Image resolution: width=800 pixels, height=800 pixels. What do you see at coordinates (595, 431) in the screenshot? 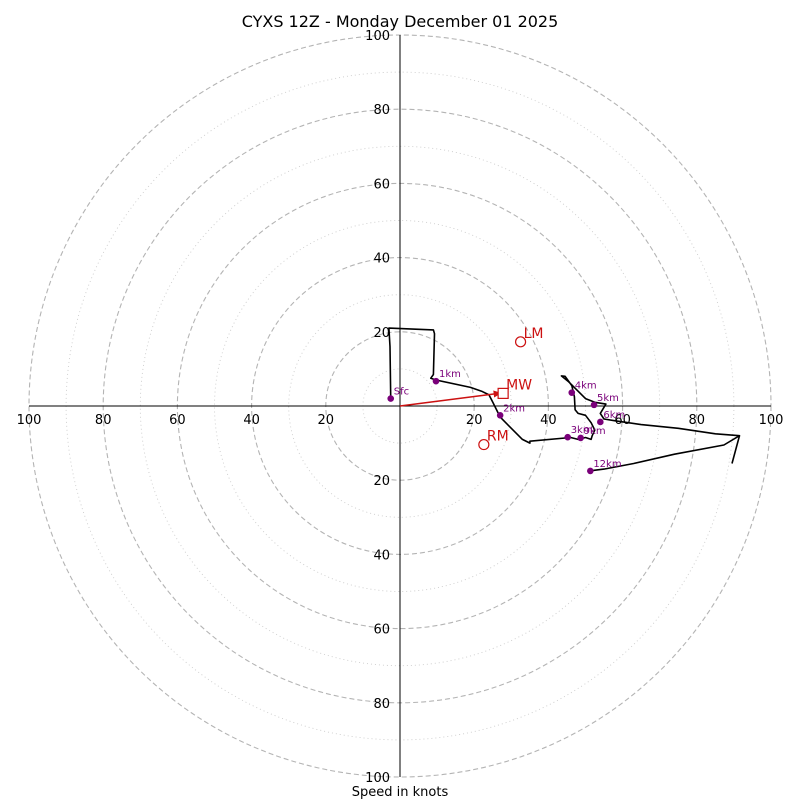
I see `height-marker-label: 9km` at bounding box center [595, 431].